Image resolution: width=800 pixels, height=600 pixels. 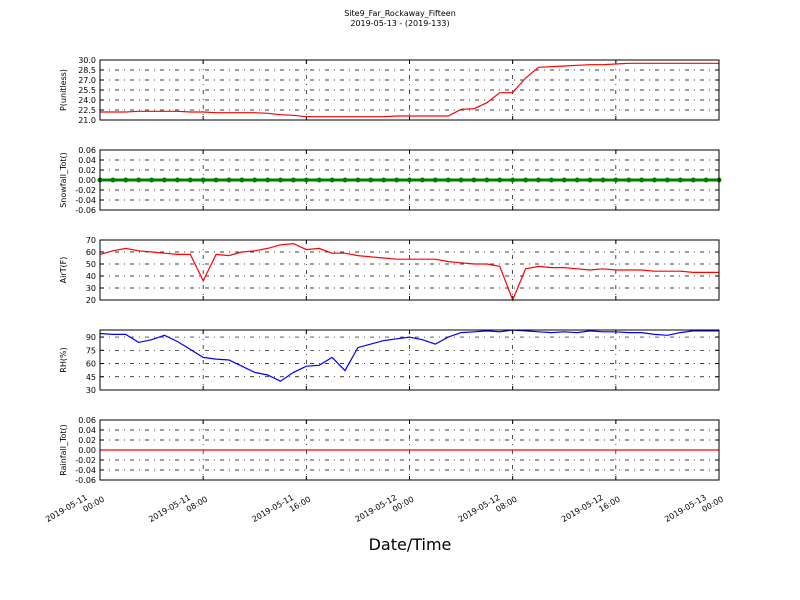 I want to click on y-tick-label: 27.0, so click(x=87, y=80).